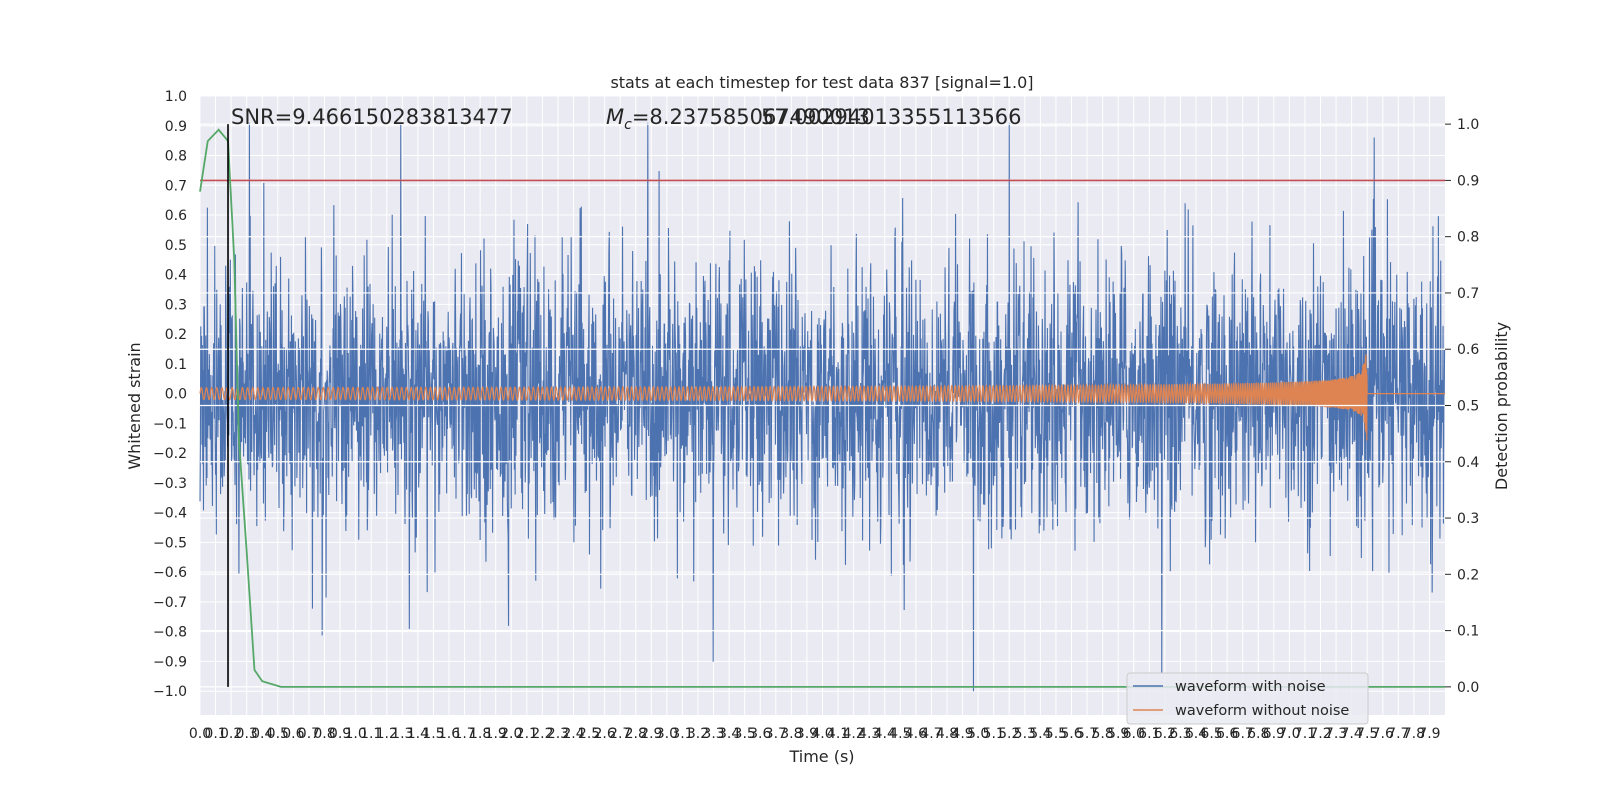 The height and width of the screenshot is (805, 1600). What do you see at coordinates (170, 692) in the screenshot?
I see `y-left-tick-label: −1.0` at bounding box center [170, 692].